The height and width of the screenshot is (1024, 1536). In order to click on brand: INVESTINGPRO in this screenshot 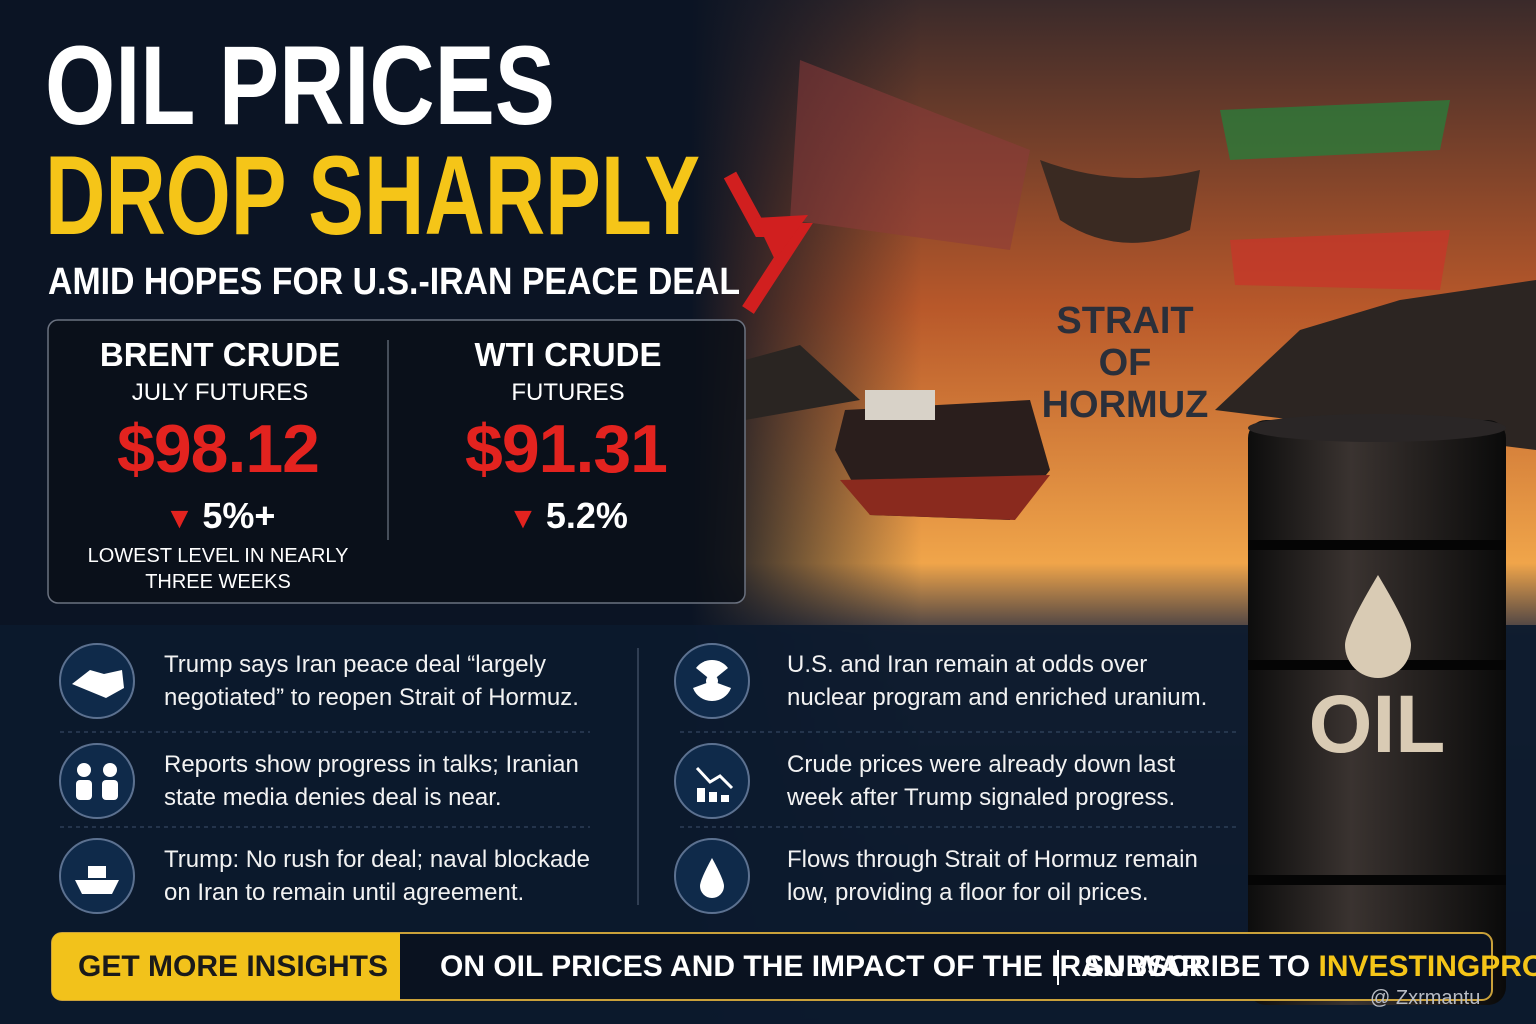, I will do `click(1427, 966)`.